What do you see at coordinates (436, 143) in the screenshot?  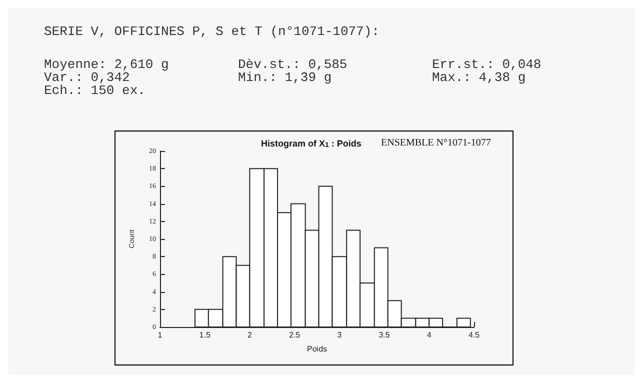 I see `chart-subtitle: ENSEMBLE N°1071-1077` at bounding box center [436, 143].